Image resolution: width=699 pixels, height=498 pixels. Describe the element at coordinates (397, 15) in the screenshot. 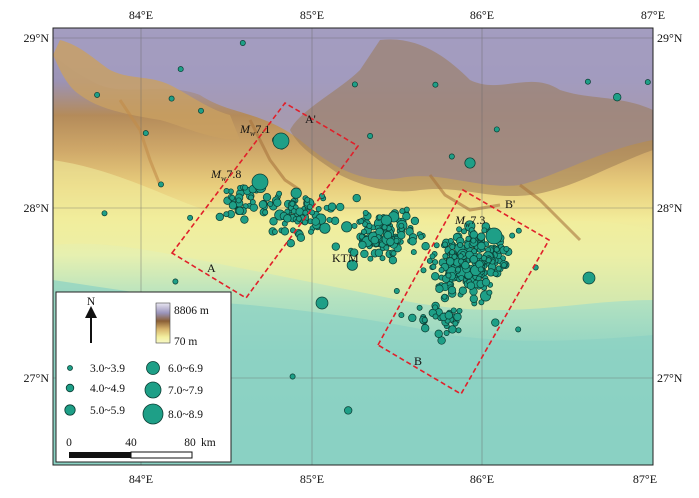

I see `lon-labels-top: 84°E 85°E 86°E 87°E` at that location.